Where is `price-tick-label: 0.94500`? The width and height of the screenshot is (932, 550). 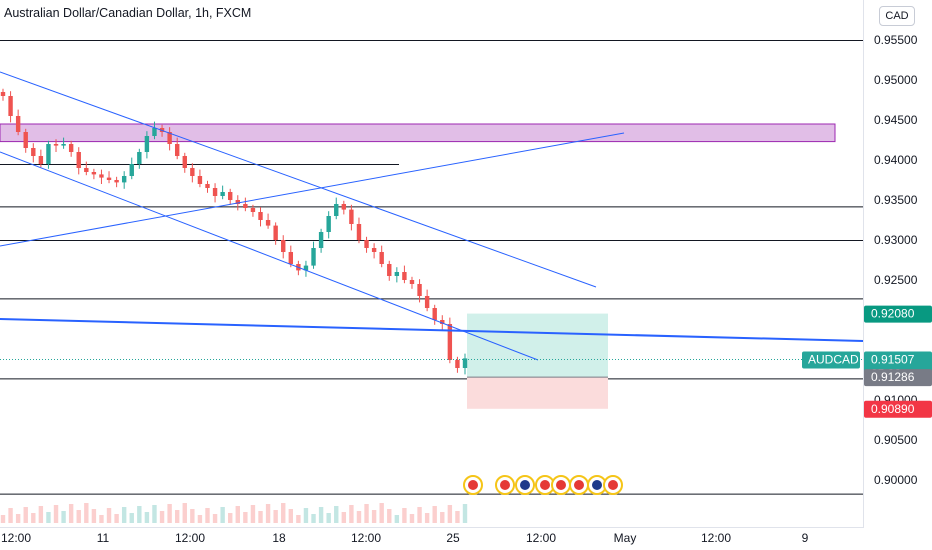
price-tick-label: 0.94500 is located at coordinates (896, 120).